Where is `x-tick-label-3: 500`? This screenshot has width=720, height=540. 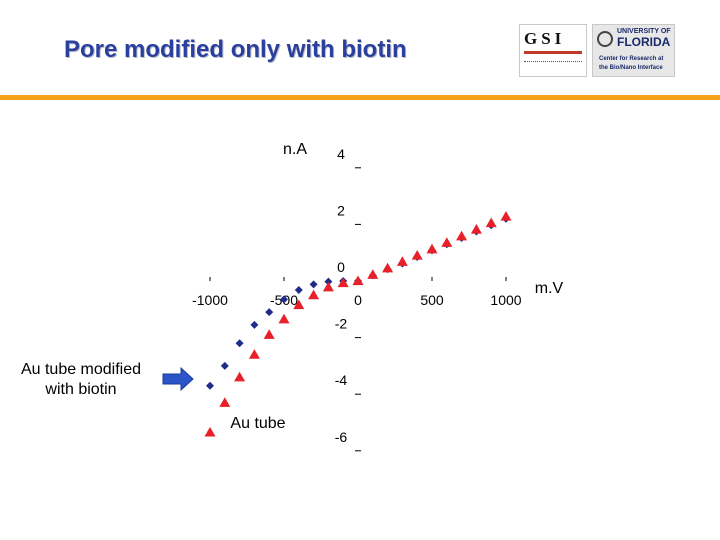 x-tick-label-3: 500 is located at coordinates (432, 300).